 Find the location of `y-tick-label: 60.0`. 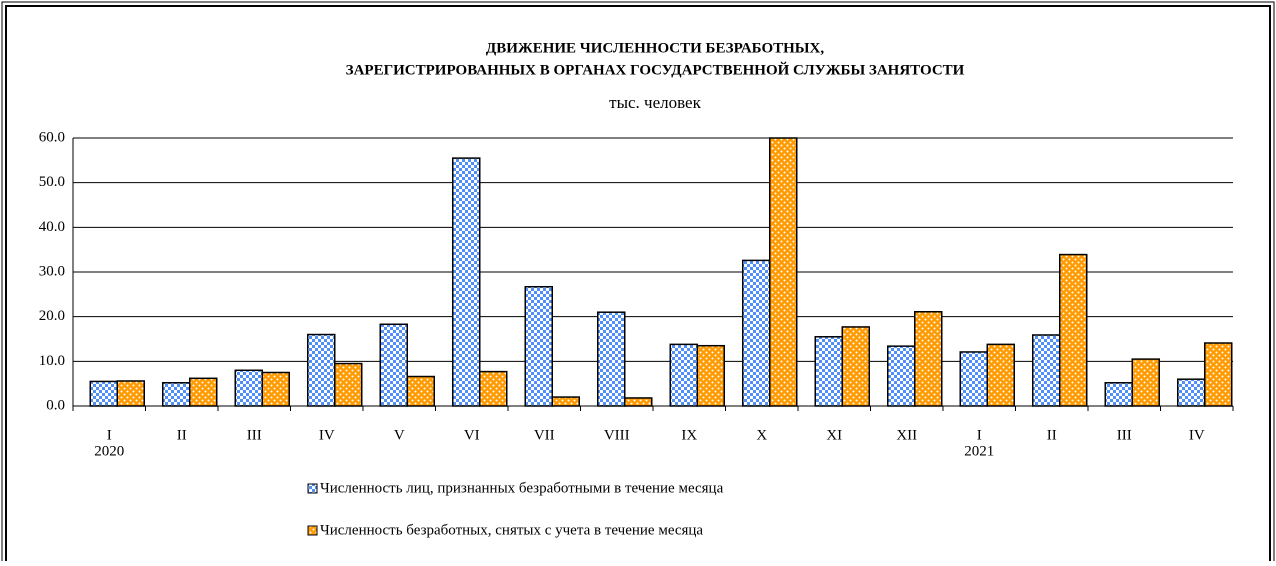

y-tick-label: 60.0 is located at coordinates (52, 137).